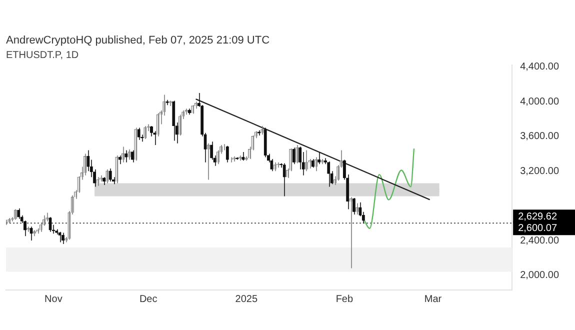 The width and height of the screenshot is (575, 330). Describe the element at coordinates (53, 299) in the screenshot. I see `x-tick-label: Nov` at that location.